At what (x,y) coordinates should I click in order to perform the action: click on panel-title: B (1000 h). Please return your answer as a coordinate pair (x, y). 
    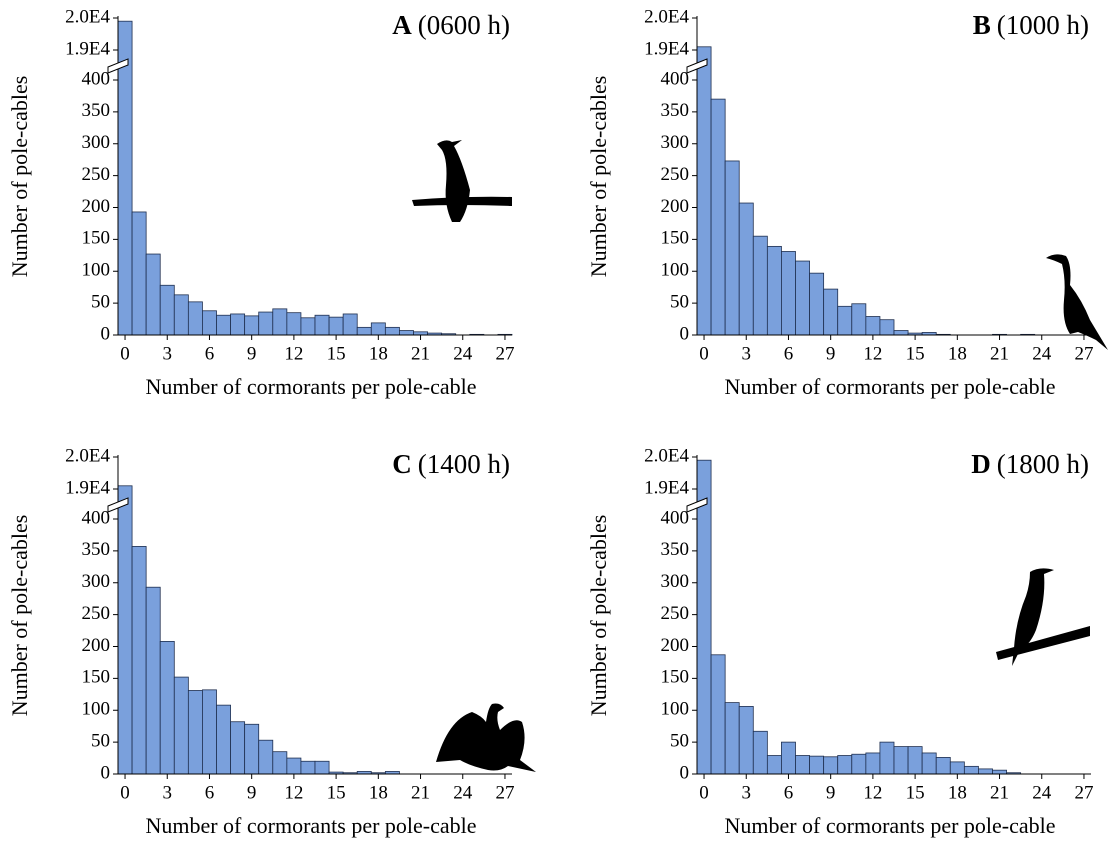
    Looking at the image, I should click on (1031, 25).